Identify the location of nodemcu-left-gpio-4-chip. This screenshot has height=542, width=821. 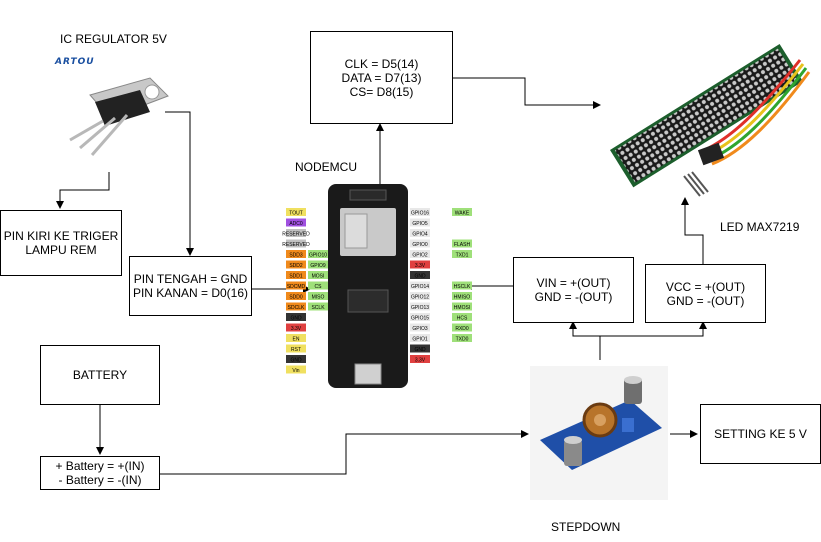
(318, 254).